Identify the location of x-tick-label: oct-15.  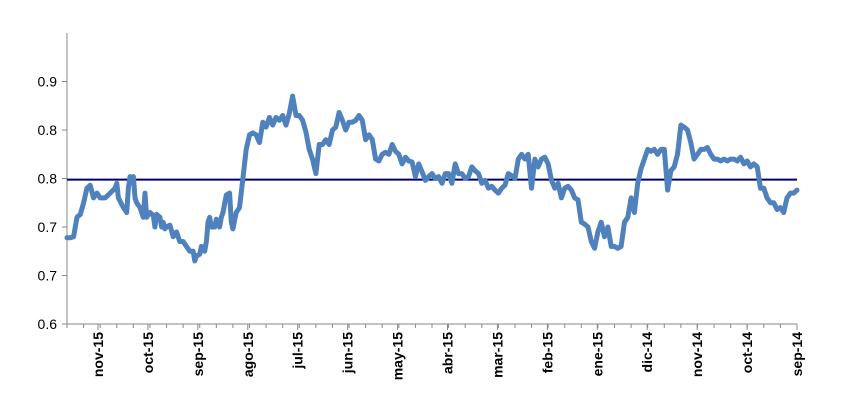
(148, 352).